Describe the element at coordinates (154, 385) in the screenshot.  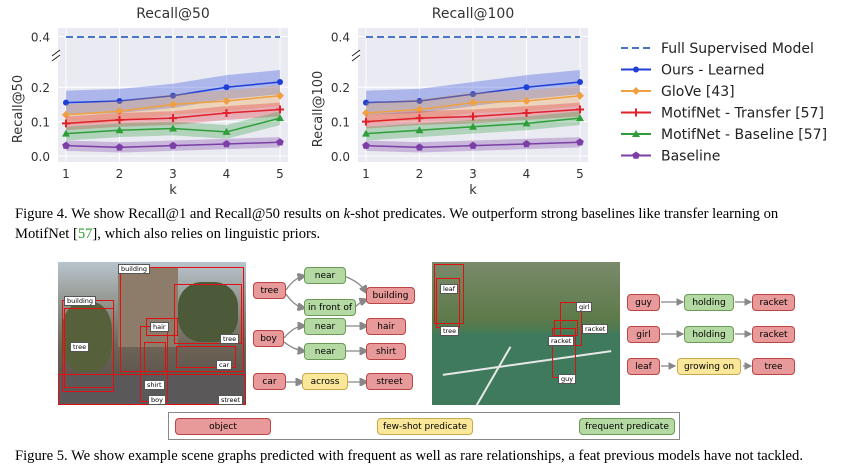
I see `label-shirt: shirt` at that location.